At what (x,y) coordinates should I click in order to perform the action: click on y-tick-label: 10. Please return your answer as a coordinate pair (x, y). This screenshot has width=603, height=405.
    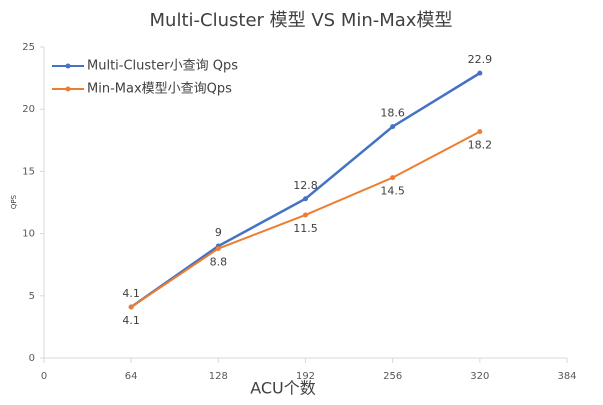
    Looking at the image, I should click on (28, 234).